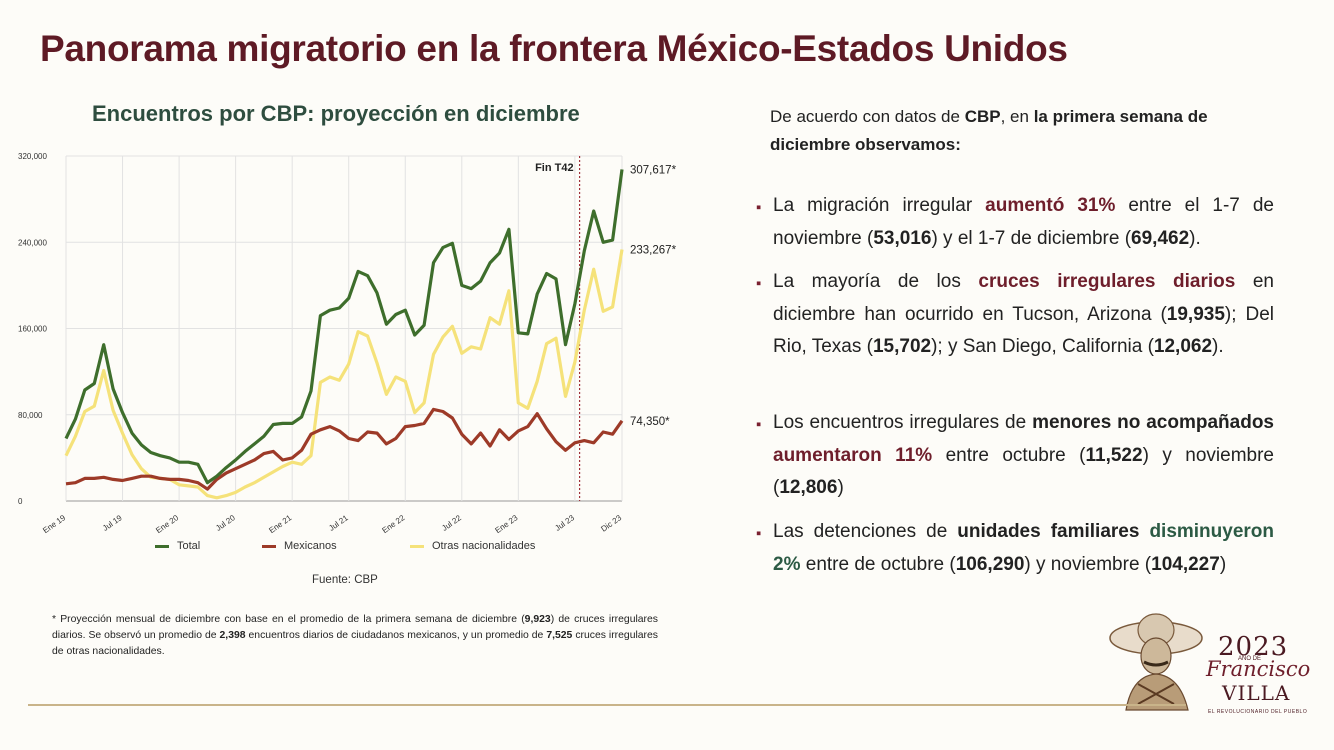 This screenshot has width=1334, height=750. I want to click on bullet-value: 69,462, so click(1160, 238).